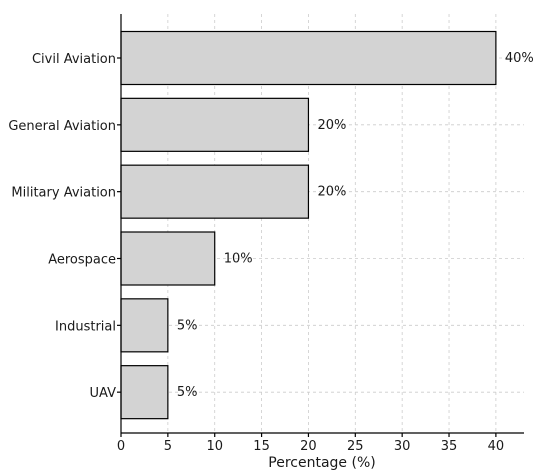  What do you see at coordinates (496, 446) in the screenshot?
I see `x-tick-label: 40` at bounding box center [496, 446].